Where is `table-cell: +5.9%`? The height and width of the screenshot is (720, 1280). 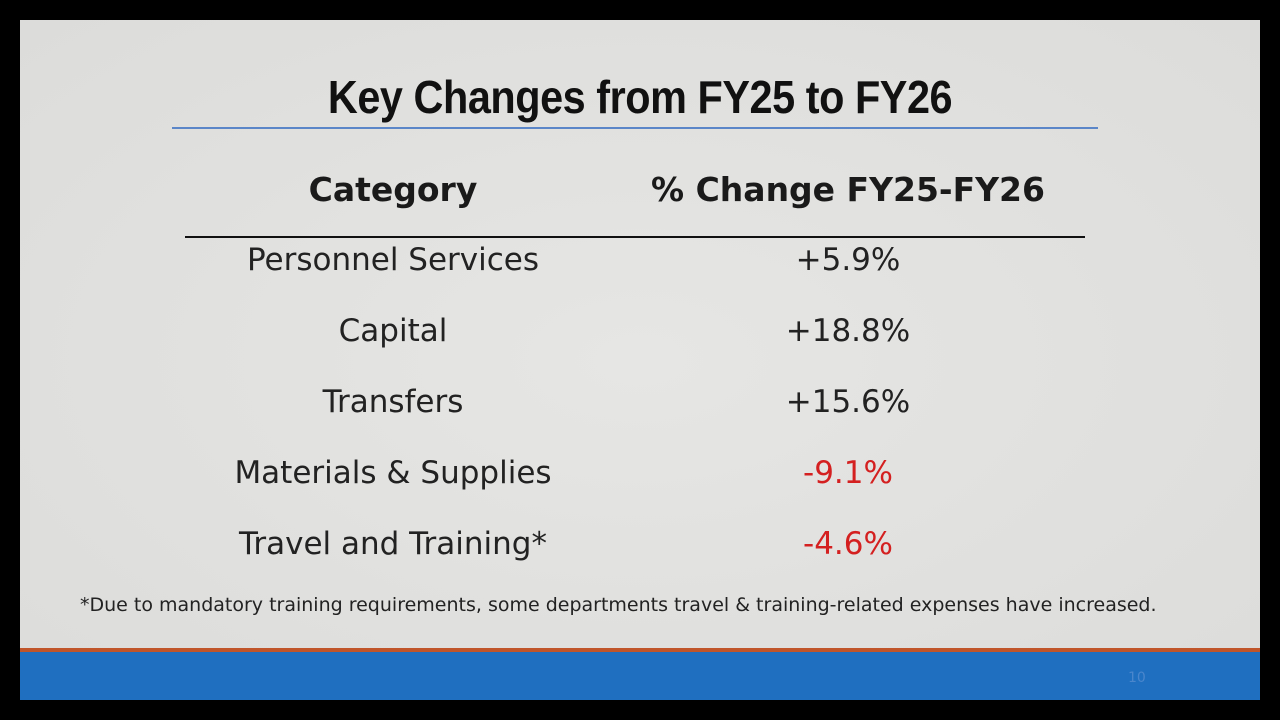
table-cell: +5.9% is located at coordinates (848, 260).